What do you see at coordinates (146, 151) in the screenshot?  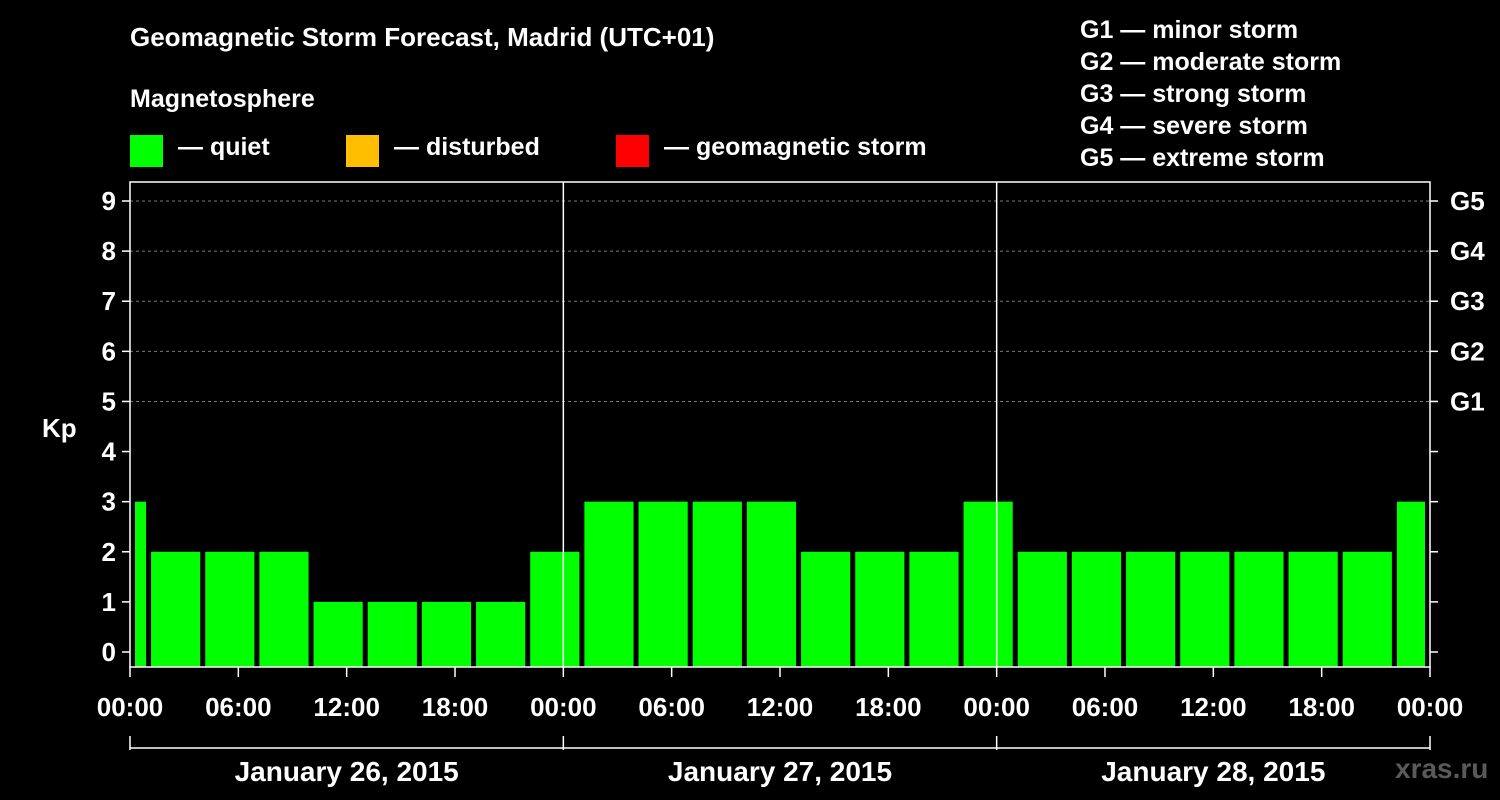 I see `legend-swatch-quiet` at bounding box center [146, 151].